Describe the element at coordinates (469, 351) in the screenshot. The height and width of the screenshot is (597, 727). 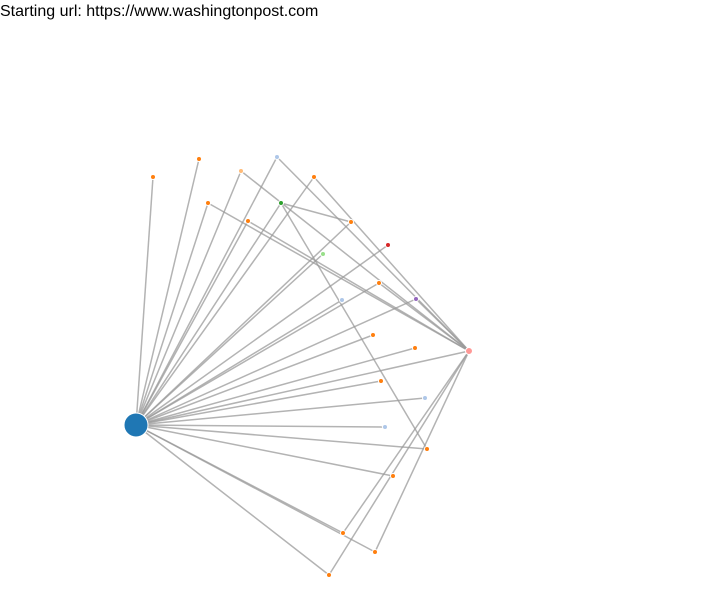
I see `graph-hub-node` at that location.